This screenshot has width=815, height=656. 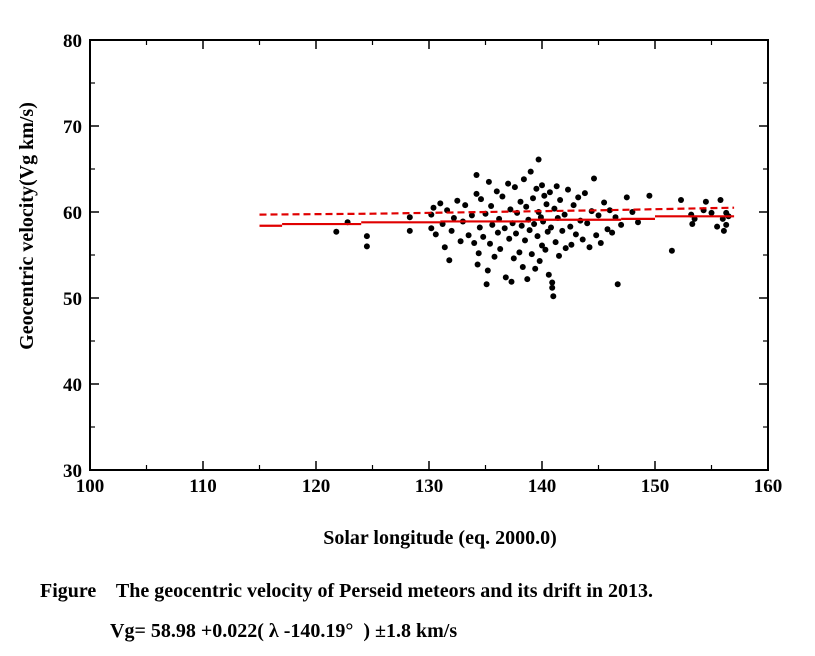 What do you see at coordinates (542, 486) in the screenshot?
I see `x-tick-label: 140` at bounding box center [542, 486].